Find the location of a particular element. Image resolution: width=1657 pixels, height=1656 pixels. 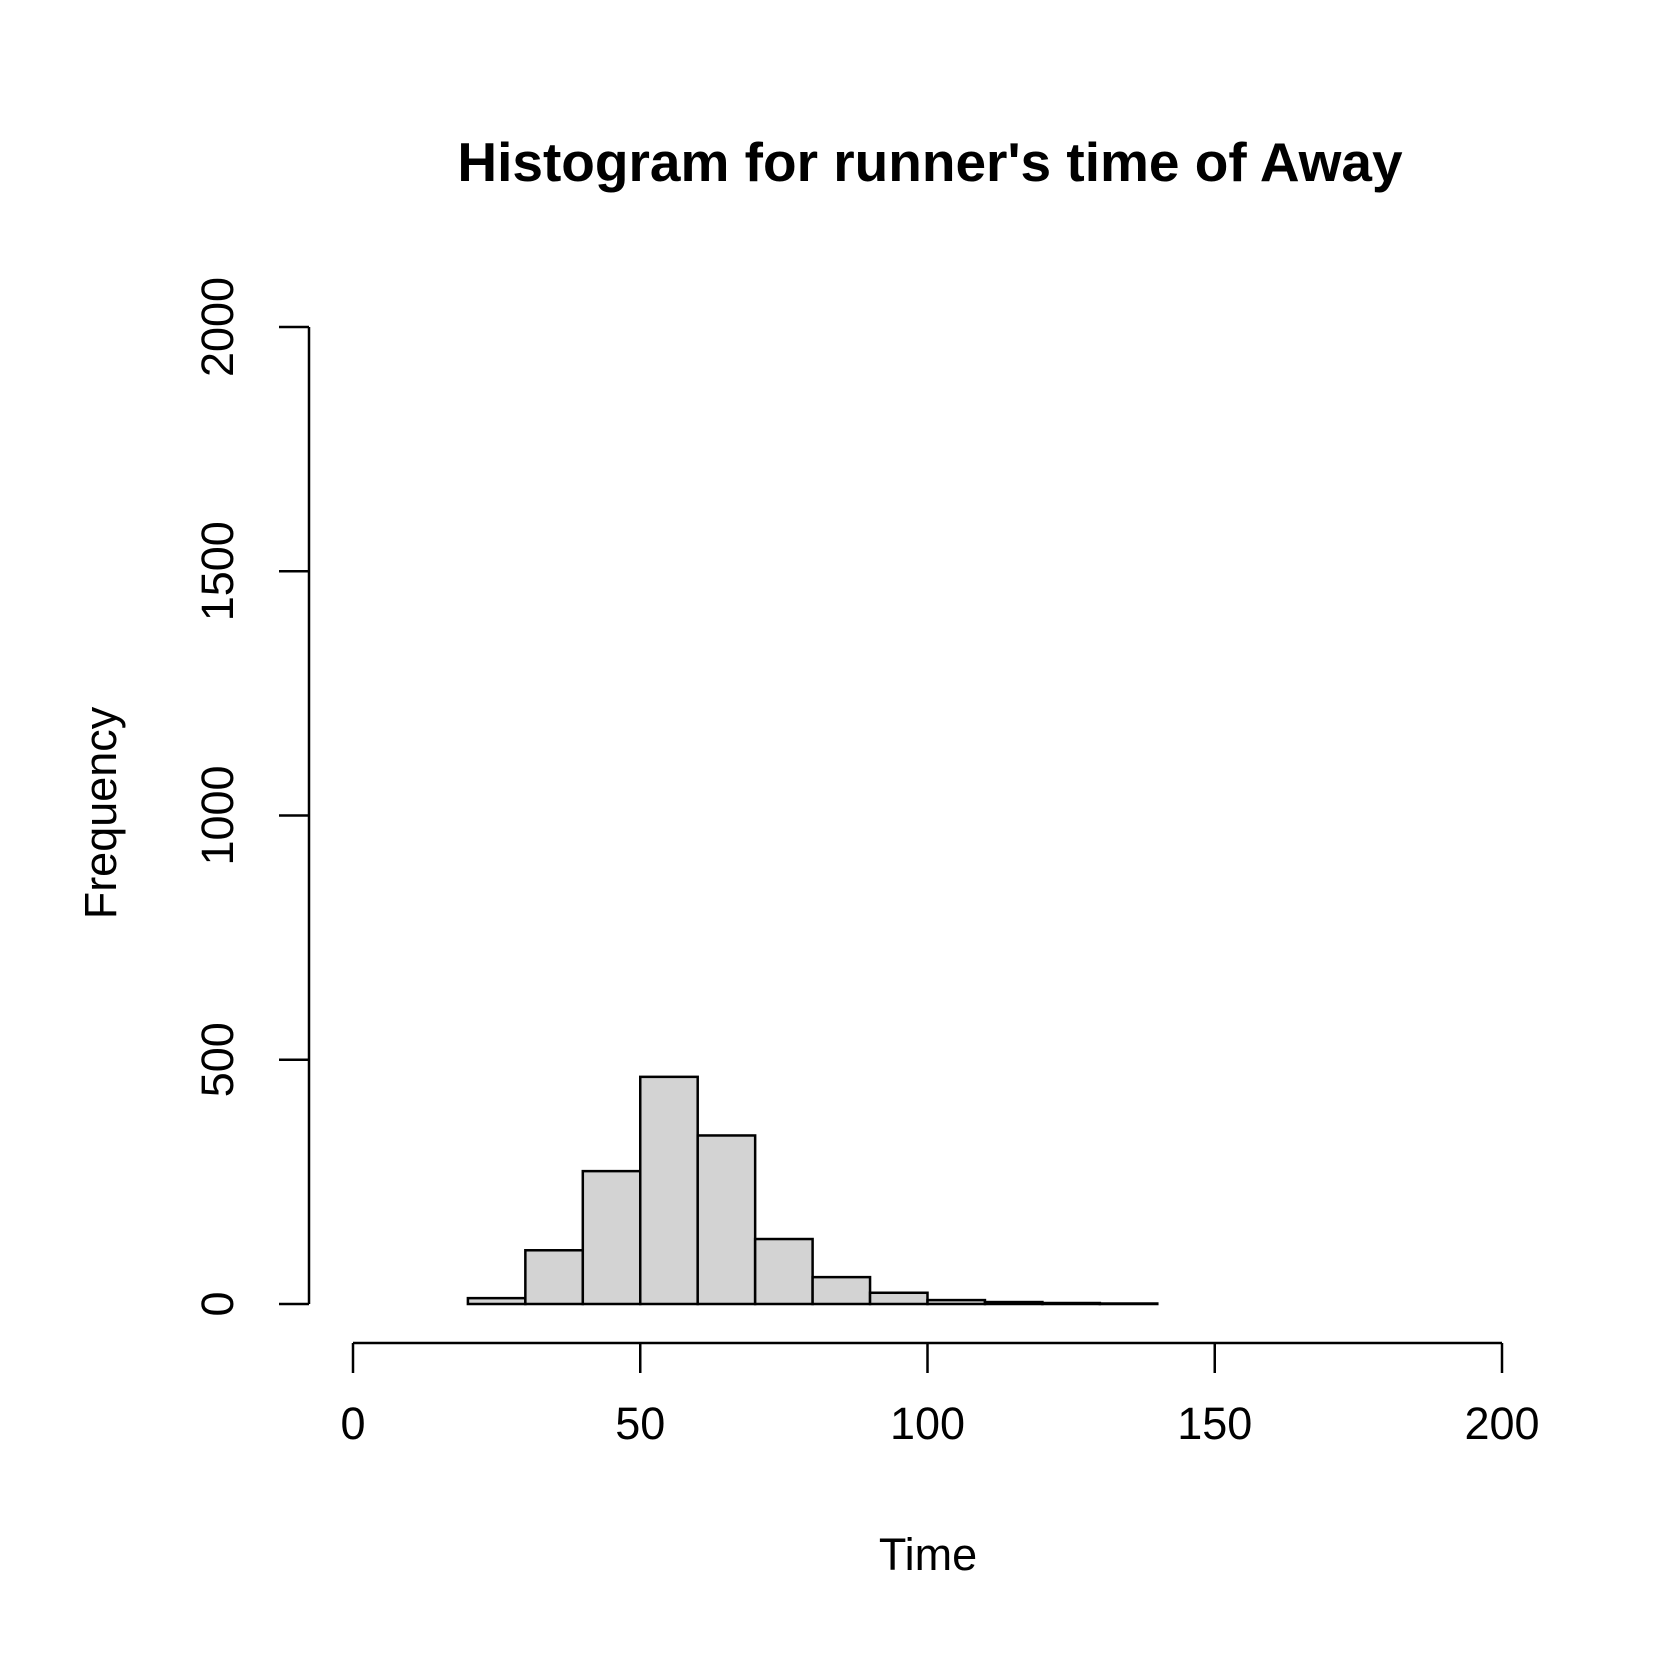

y-tick-label: 500 is located at coordinates (217, 1059).